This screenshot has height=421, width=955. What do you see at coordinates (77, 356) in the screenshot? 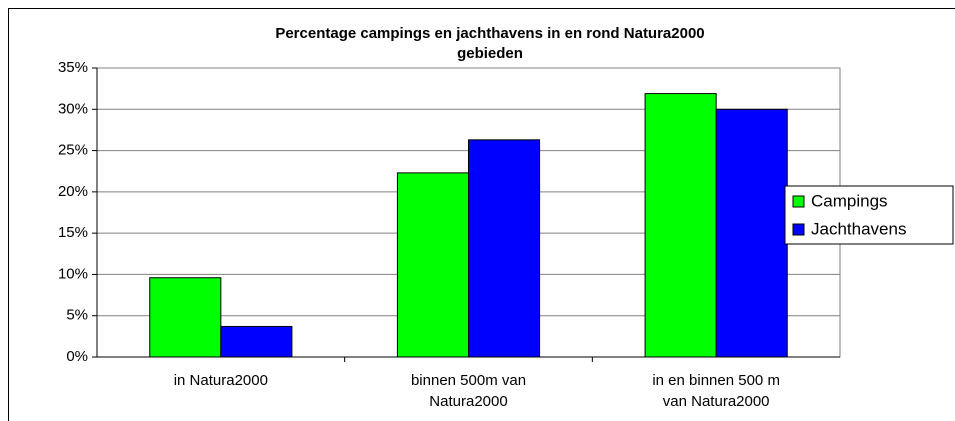
I see `y-tick-label: 0%` at bounding box center [77, 356].